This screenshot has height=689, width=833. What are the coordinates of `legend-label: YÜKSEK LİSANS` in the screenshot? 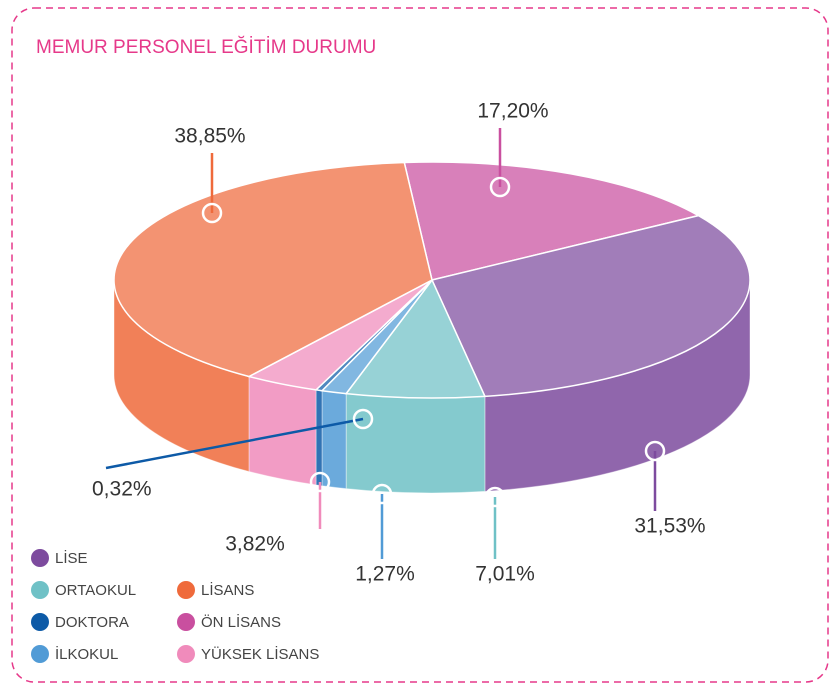 It's located at (260, 654).